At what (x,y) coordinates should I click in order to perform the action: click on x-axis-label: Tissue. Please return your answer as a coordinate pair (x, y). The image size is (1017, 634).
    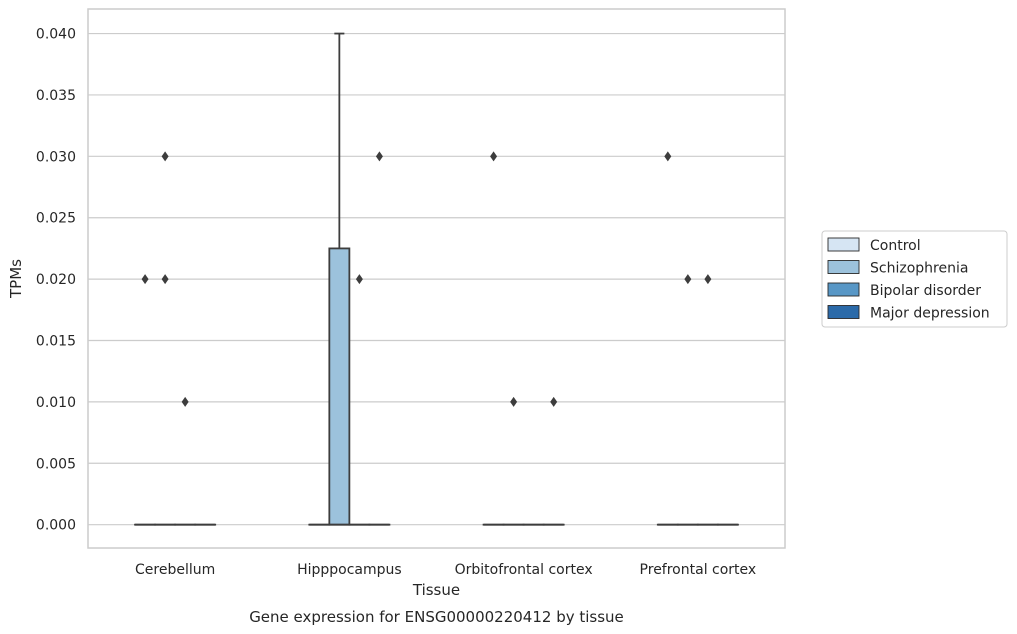
    Looking at the image, I should click on (436, 590).